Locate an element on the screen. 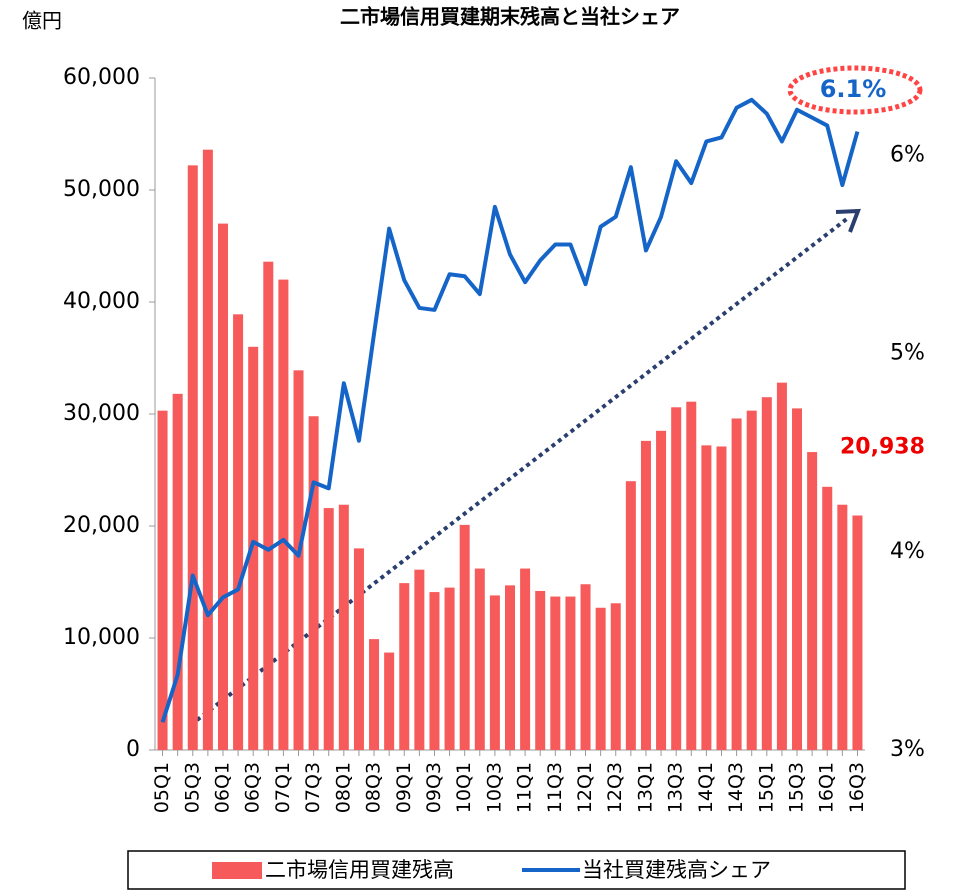  x-tick-label: 13Q1 is located at coordinates (645, 787).